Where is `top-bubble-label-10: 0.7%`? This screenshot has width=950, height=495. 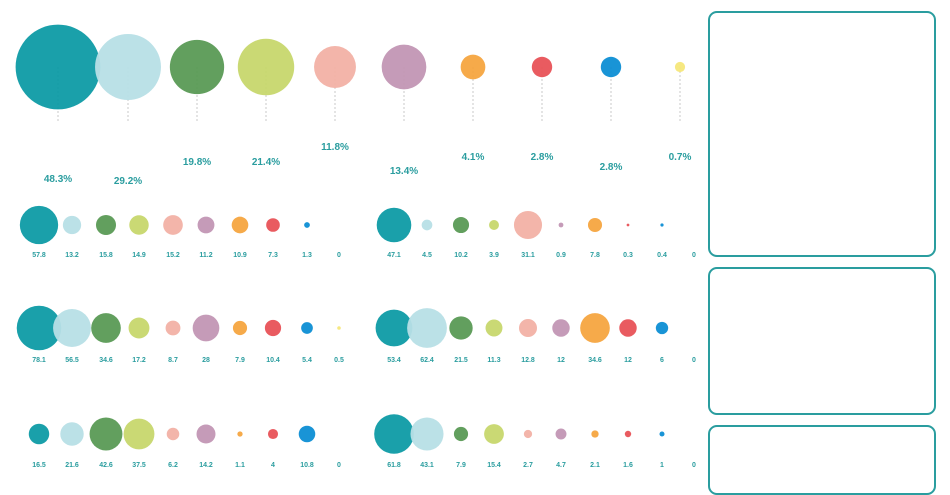
top-bubble-label-10: 0.7% is located at coordinates (680, 157).